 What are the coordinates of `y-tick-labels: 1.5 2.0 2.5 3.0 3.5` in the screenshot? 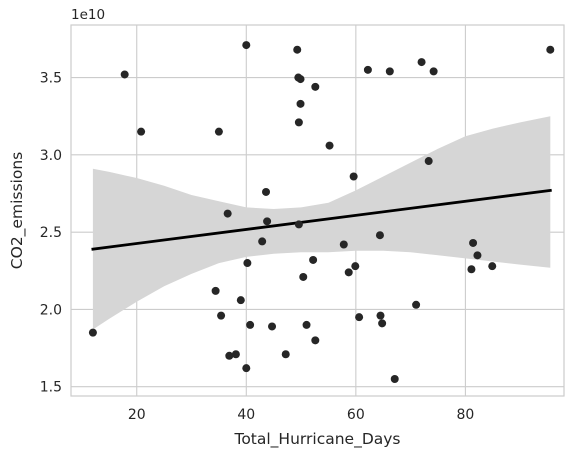 It's located at (51, 233).